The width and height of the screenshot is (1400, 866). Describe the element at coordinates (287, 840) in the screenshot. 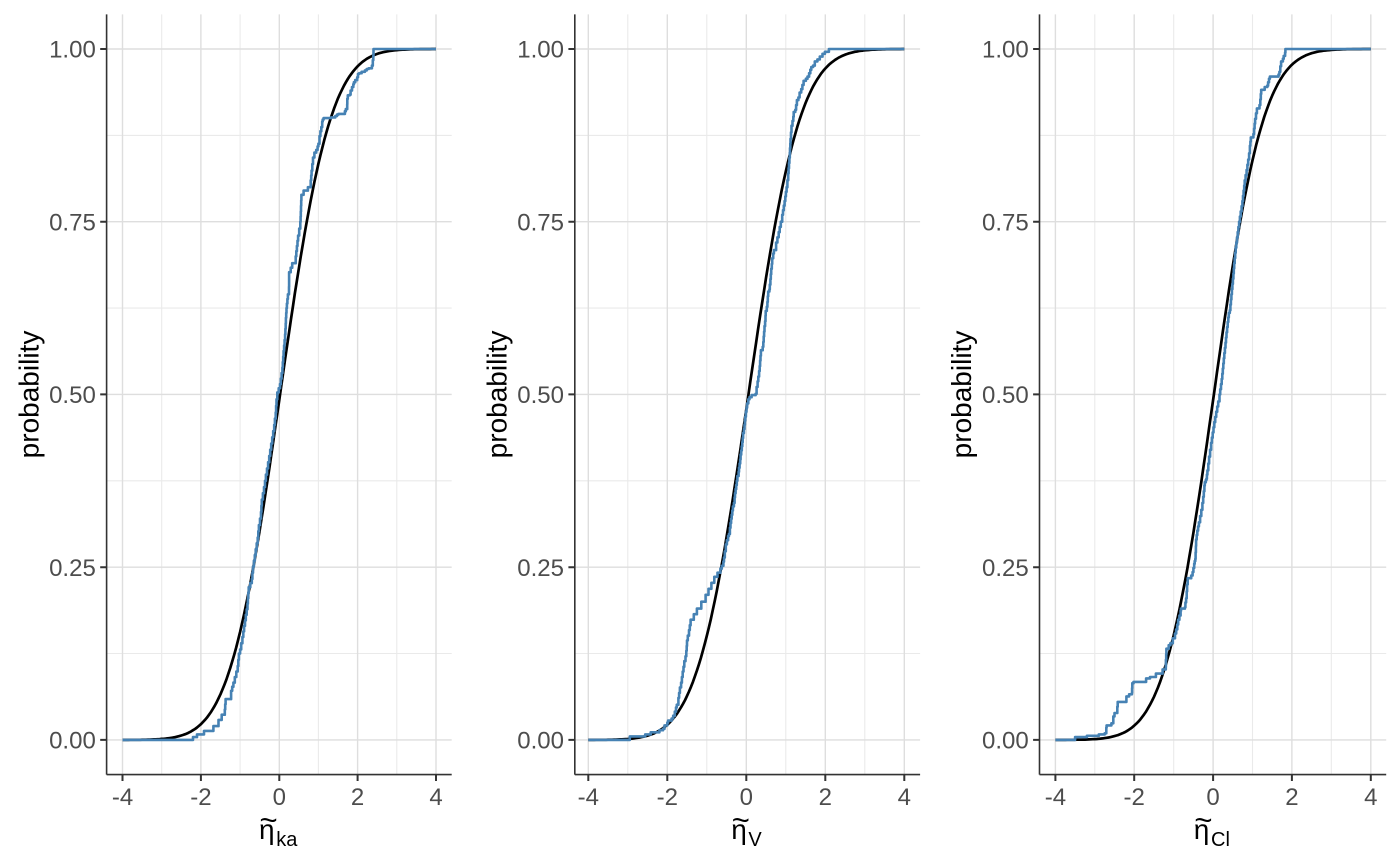

I see `svg-text: ka` at that location.